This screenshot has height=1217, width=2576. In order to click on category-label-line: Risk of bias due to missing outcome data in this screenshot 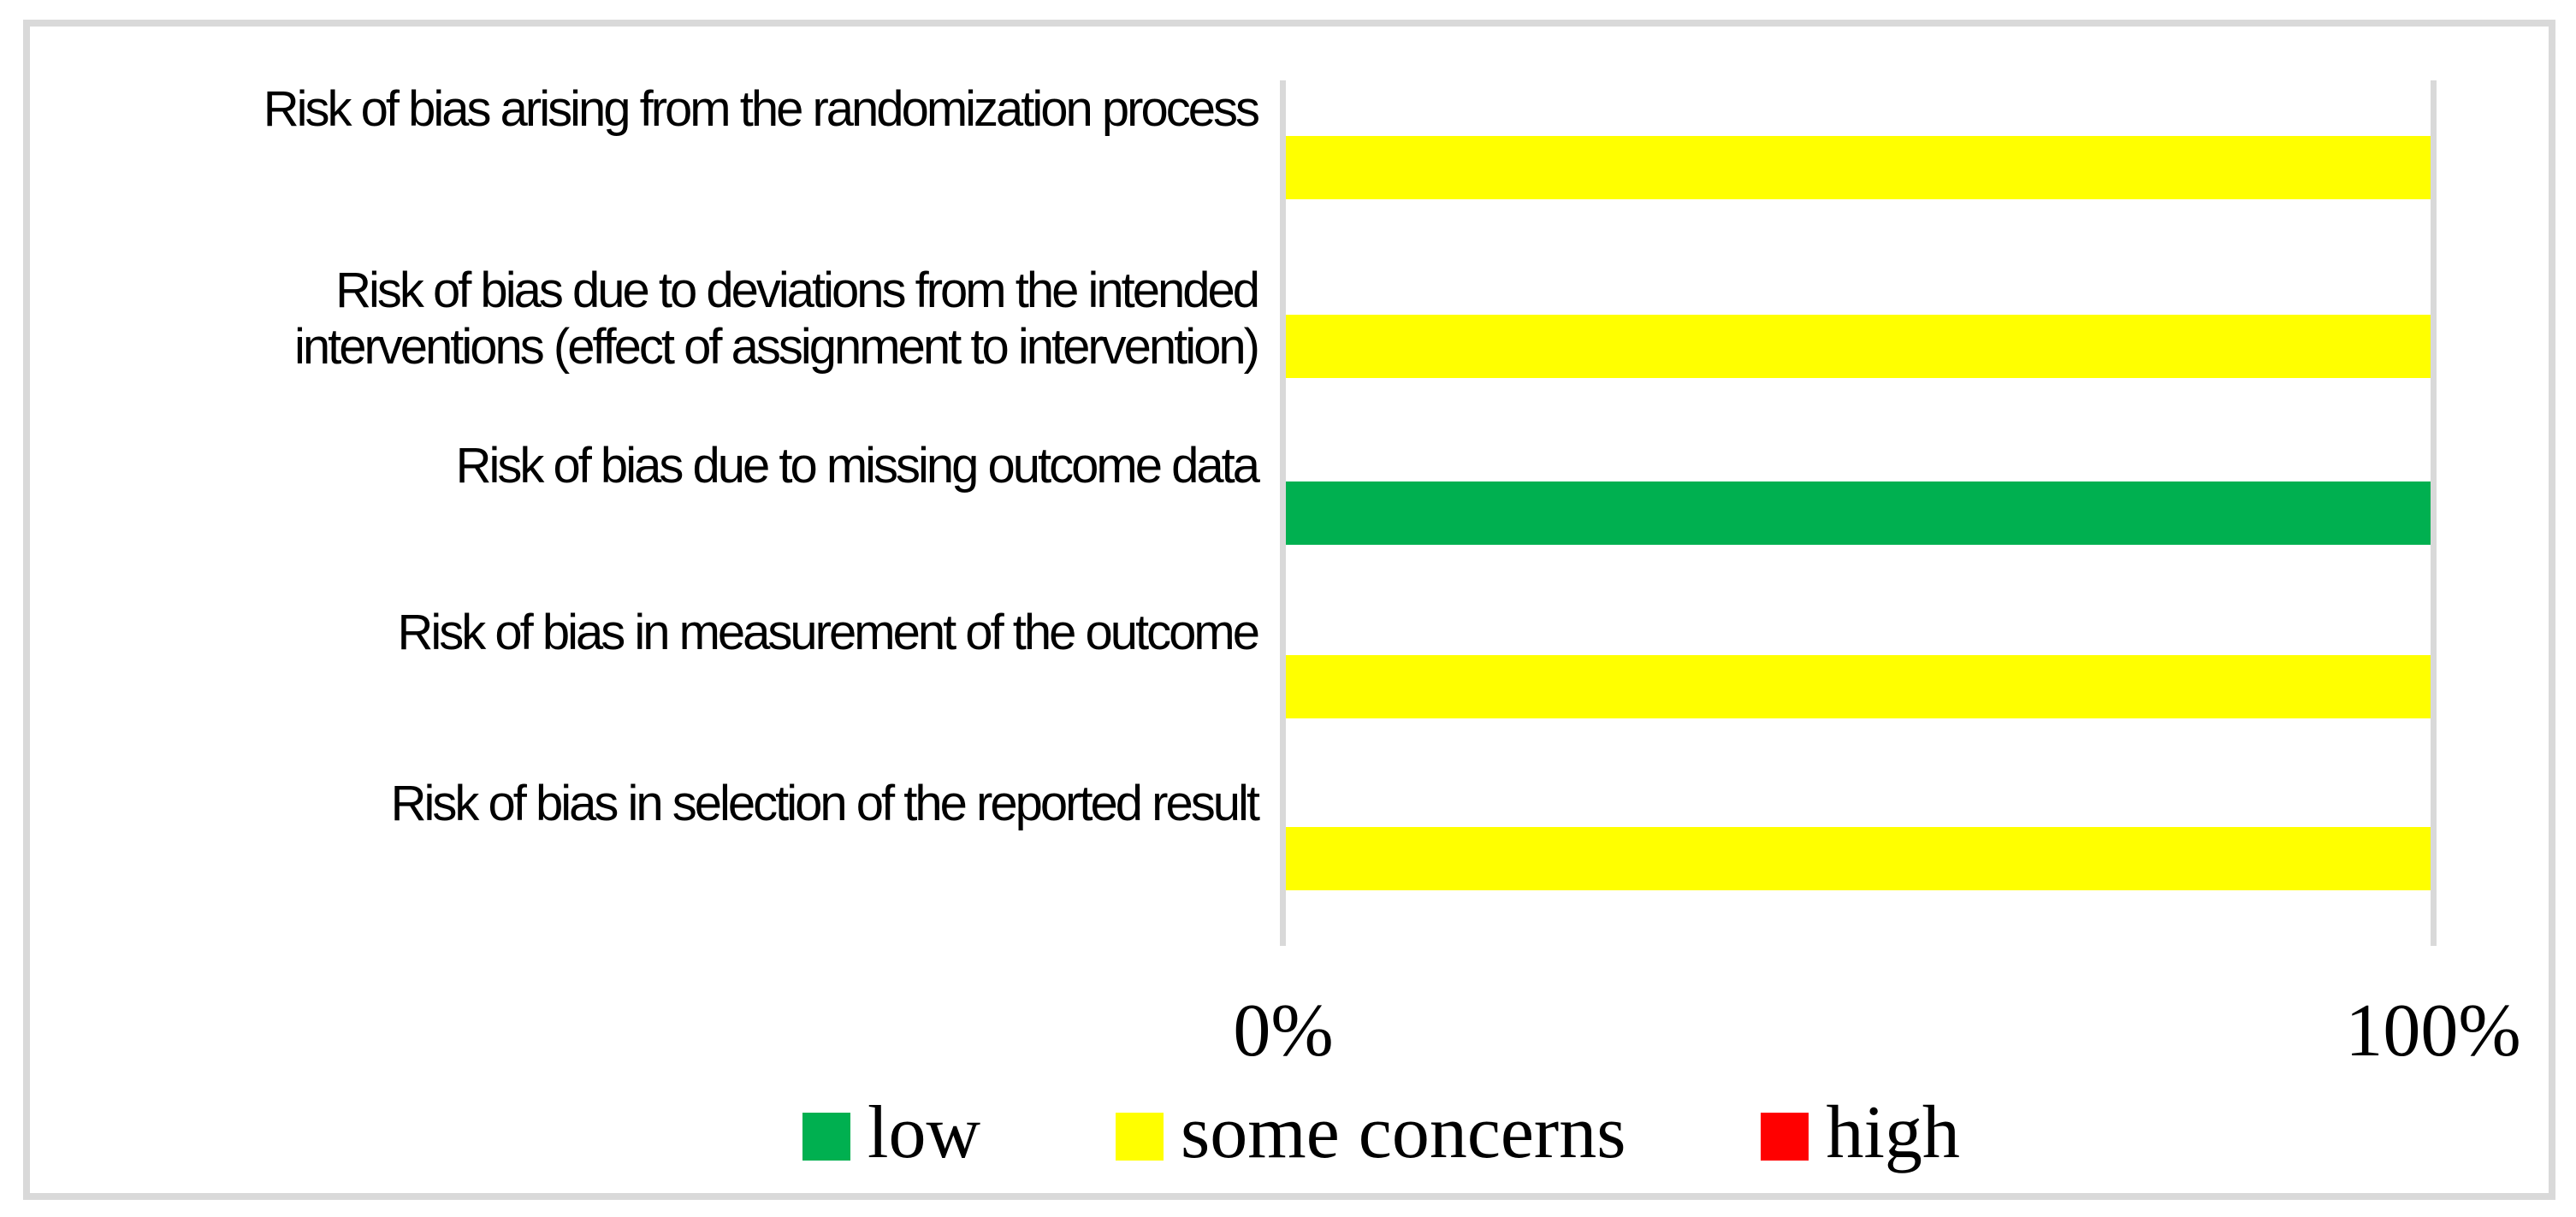, I will do `click(857, 466)`.